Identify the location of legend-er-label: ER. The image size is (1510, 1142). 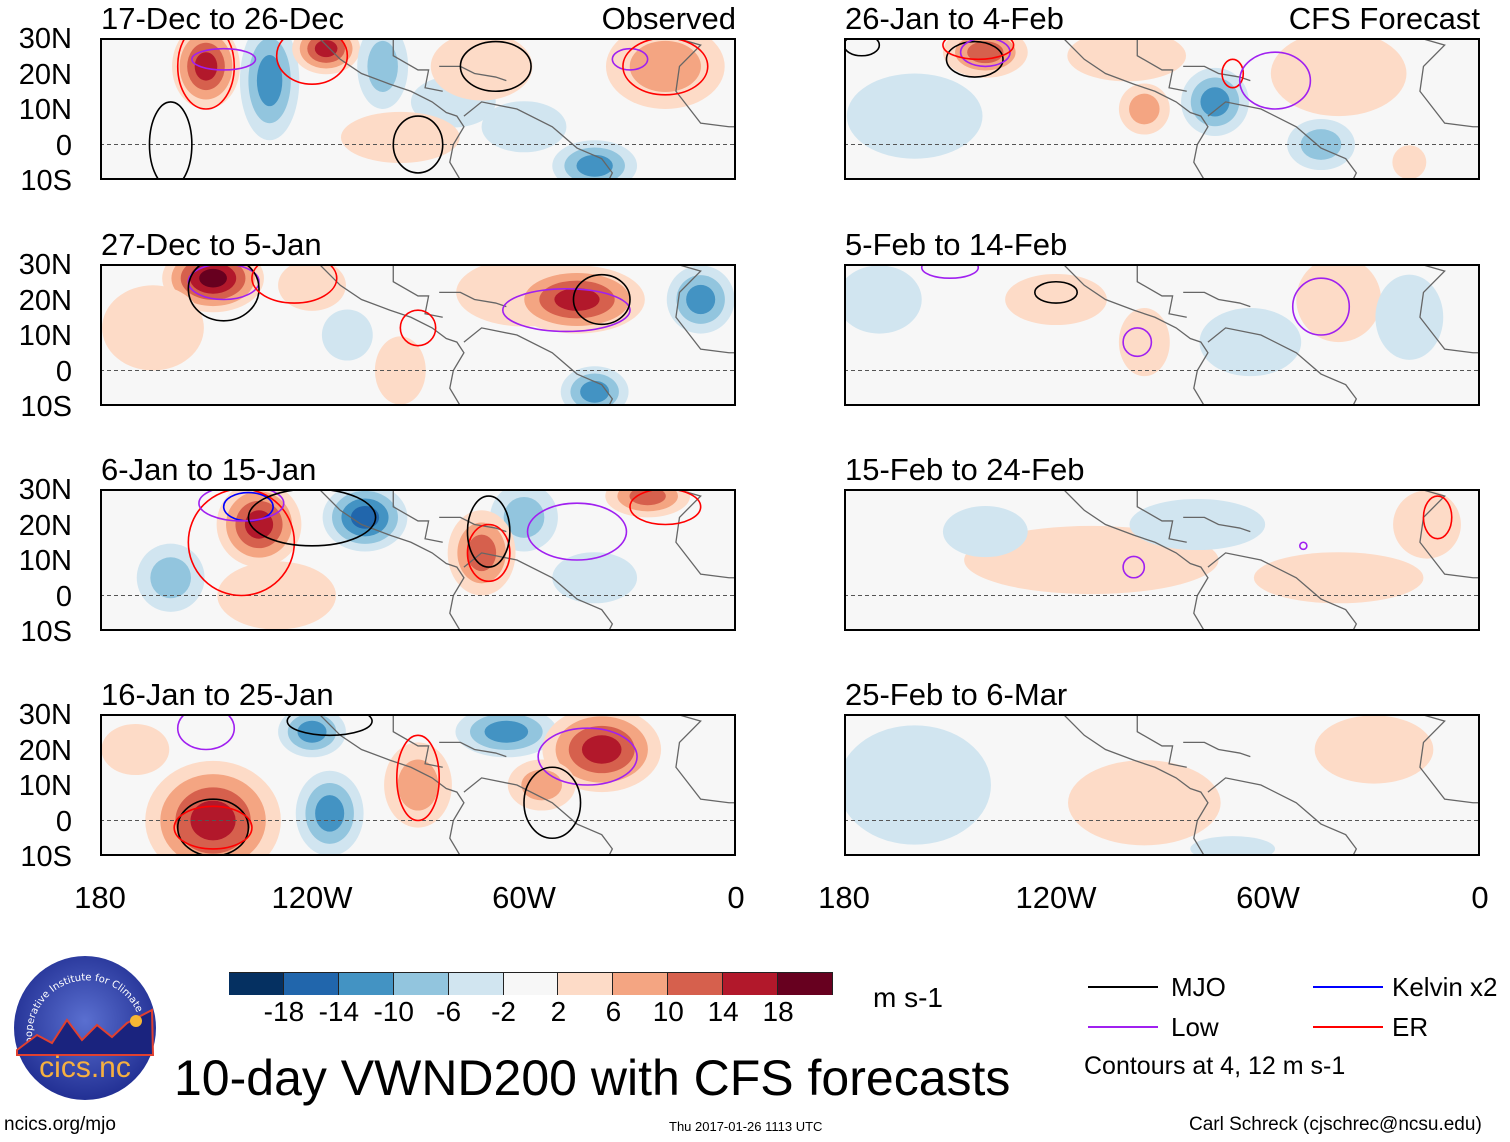
(1410, 1027).